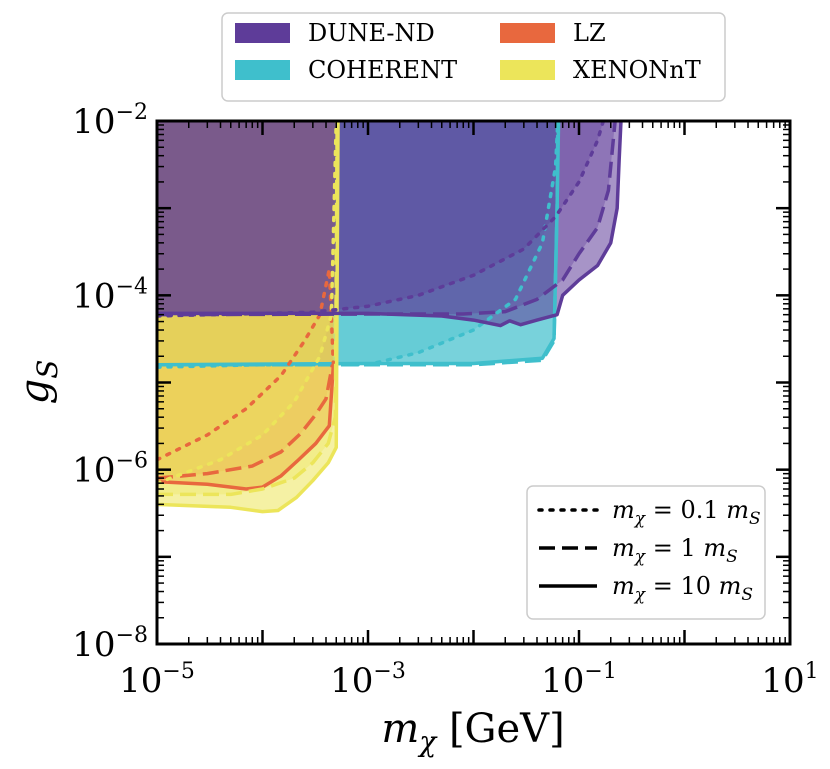 This screenshot has width=830, height=769. What do you see at coordinates (686, 512) in the screenshot?
I see `legend-ratio-label: mχ = 0.1 mS` at bounding box center [686, 512].